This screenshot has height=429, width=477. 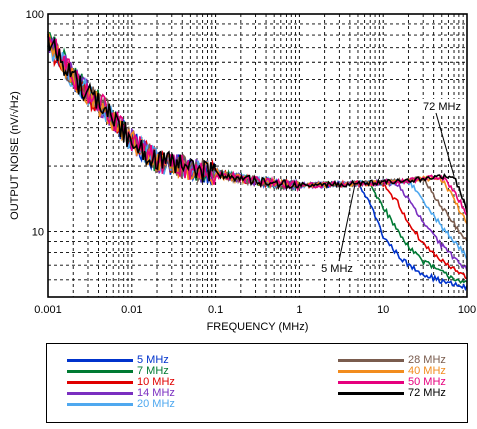 What do you see at coordinates (427, 360) in the screenshot?
I see `legend-label: 28 MHz` at bounding box center [427, 360].